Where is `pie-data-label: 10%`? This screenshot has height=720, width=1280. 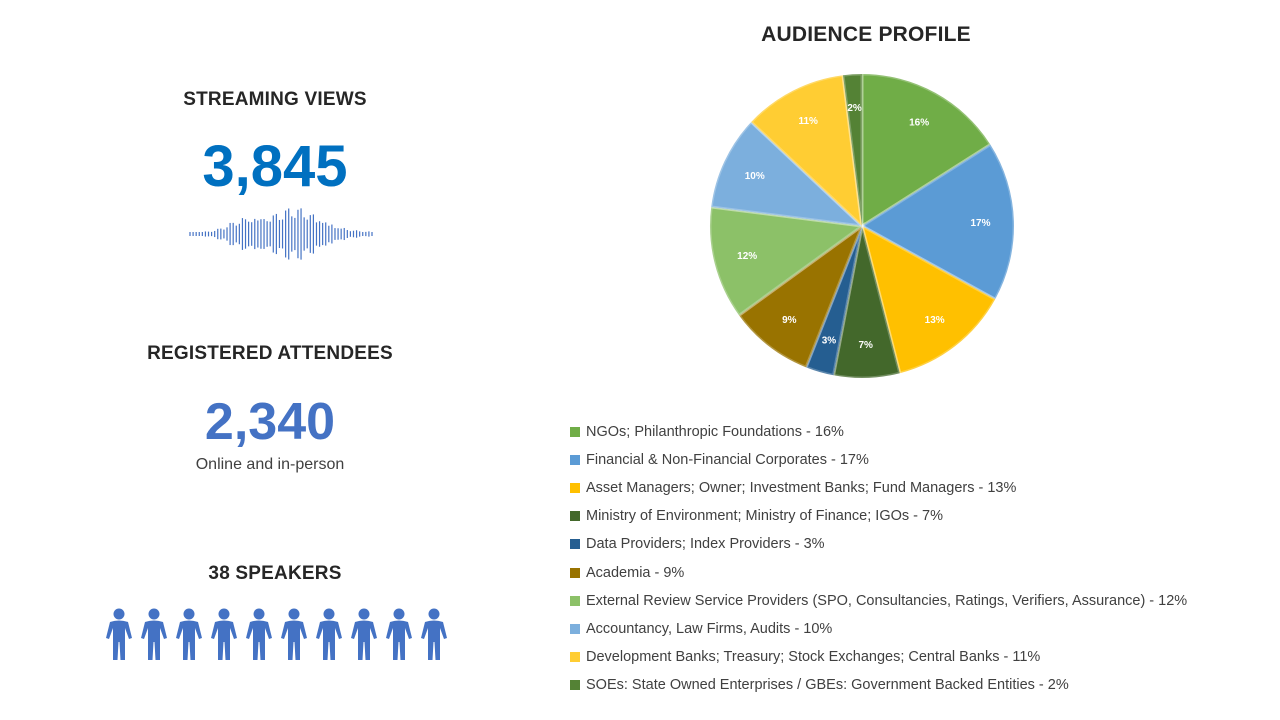
pie-data-label: 10% is located at coordinates (755, 176).